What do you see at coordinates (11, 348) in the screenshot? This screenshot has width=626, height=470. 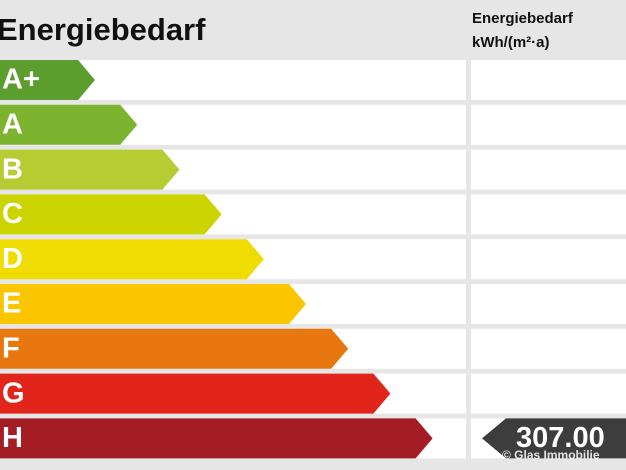 I see `class-label: F` at bounding box center [11, 348].